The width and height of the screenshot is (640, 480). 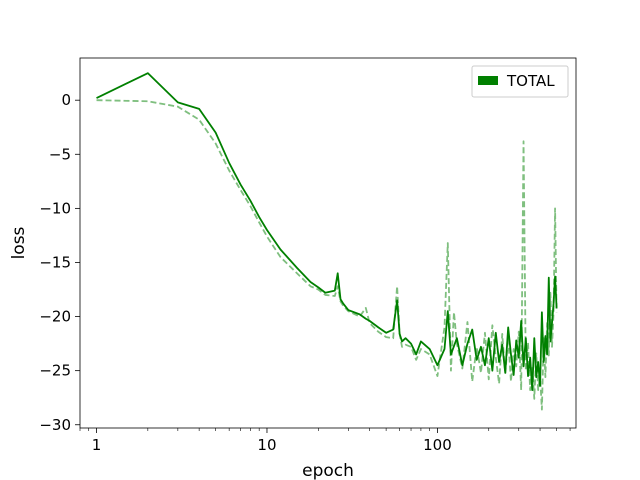 What do you see at coordinates (488, 80) in the screenshot?
I see `legend-swatch` at bounding box center [488, 80].